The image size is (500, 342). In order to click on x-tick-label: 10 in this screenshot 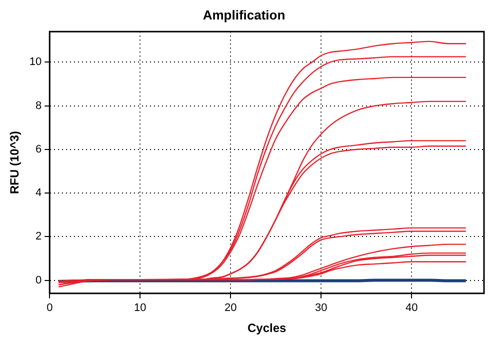, I will do `click(140, 308)`.